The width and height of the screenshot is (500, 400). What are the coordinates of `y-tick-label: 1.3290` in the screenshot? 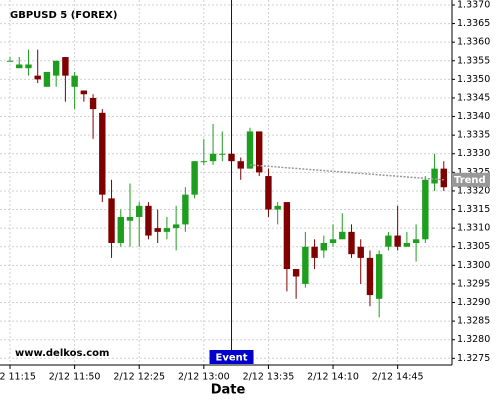 It's located at (473, 302).